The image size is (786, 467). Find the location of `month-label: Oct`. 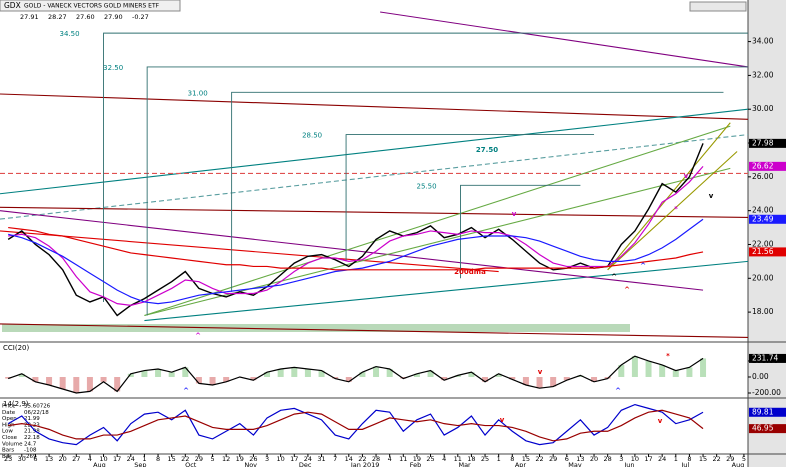

month-label: Oct is located at coordinates (191, 464).